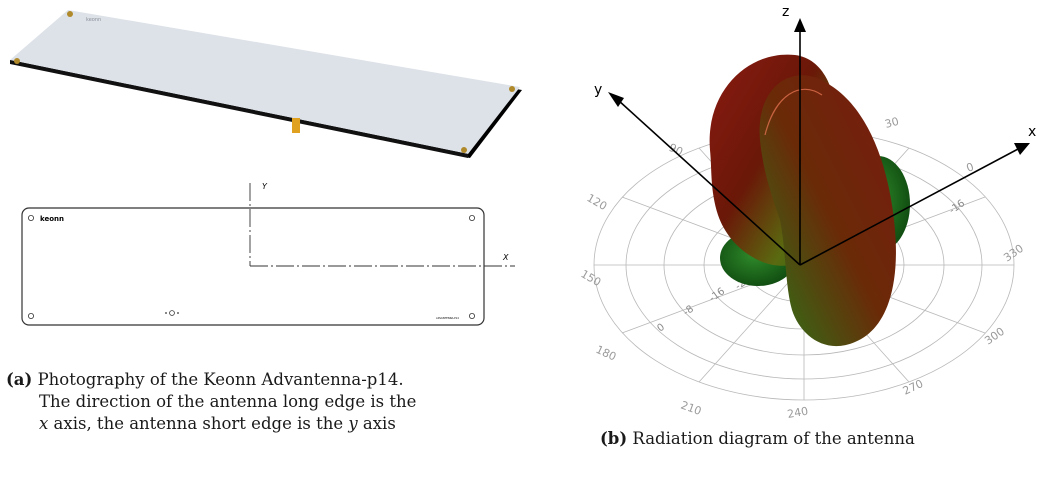  I want to click on angle-label: 0, so click(970, 167).